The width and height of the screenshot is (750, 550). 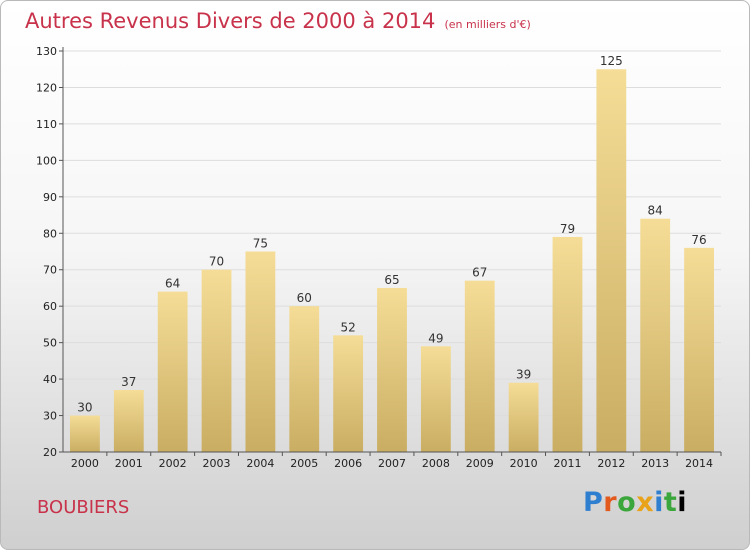 I want to click on y-tick-label: 40, so click(x=50, y=379).